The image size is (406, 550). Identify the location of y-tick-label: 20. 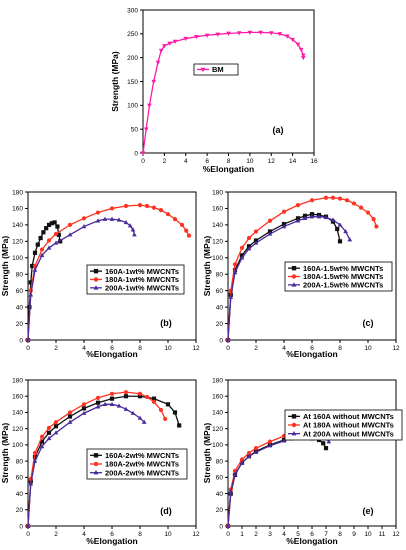
(20, 510).